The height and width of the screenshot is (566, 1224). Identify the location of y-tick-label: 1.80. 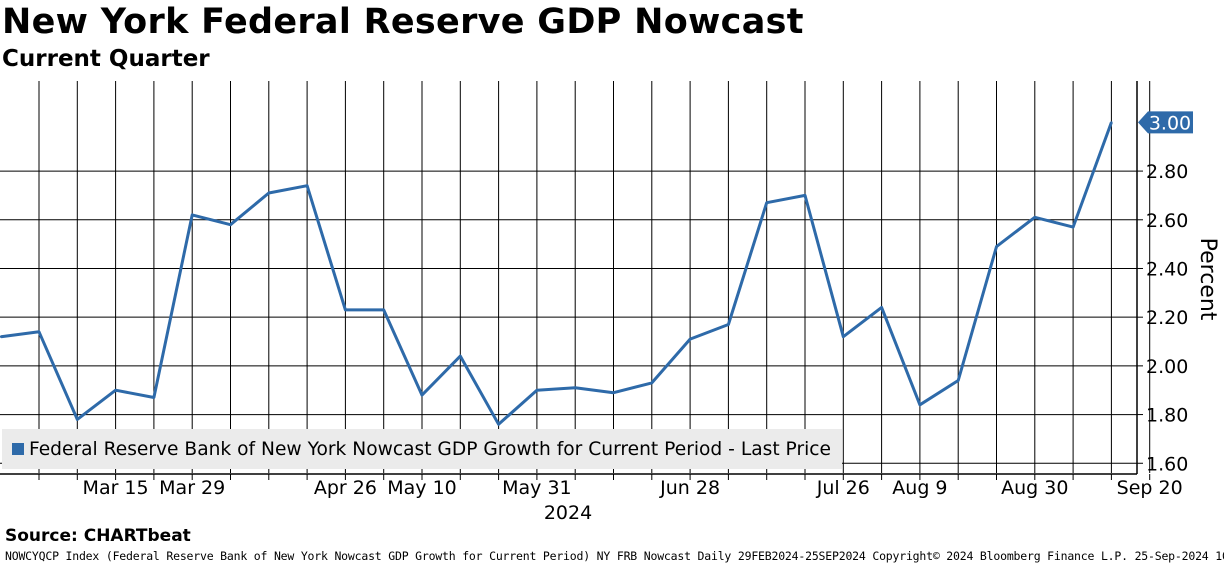
(1167, 416).